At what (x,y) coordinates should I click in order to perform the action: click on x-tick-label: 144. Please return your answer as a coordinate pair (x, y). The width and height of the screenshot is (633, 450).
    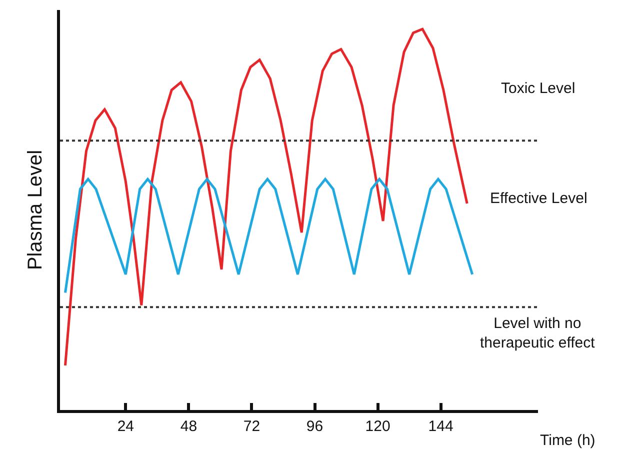
    Looking at the image, I should click on (441, 426).